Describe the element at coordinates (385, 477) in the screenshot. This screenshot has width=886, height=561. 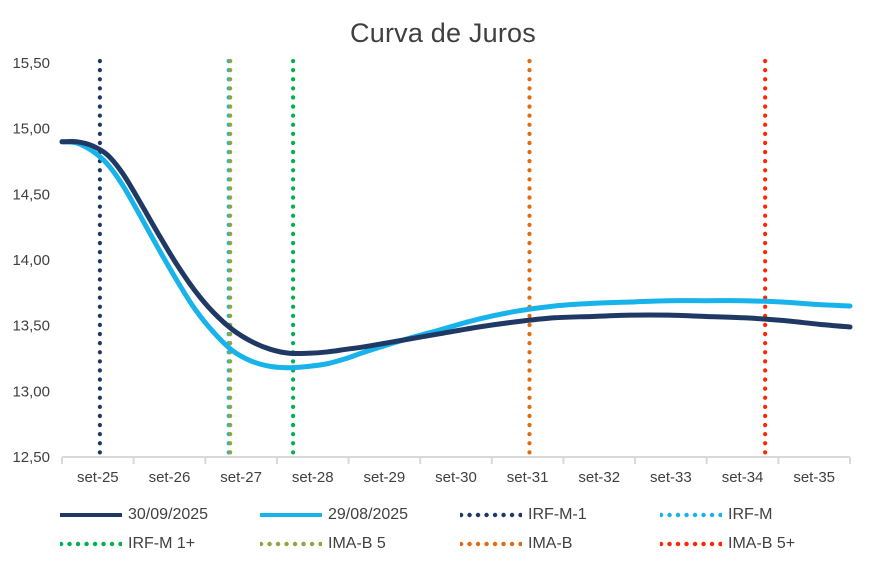
I see `x-axis-tick-label: set-29` at that location.